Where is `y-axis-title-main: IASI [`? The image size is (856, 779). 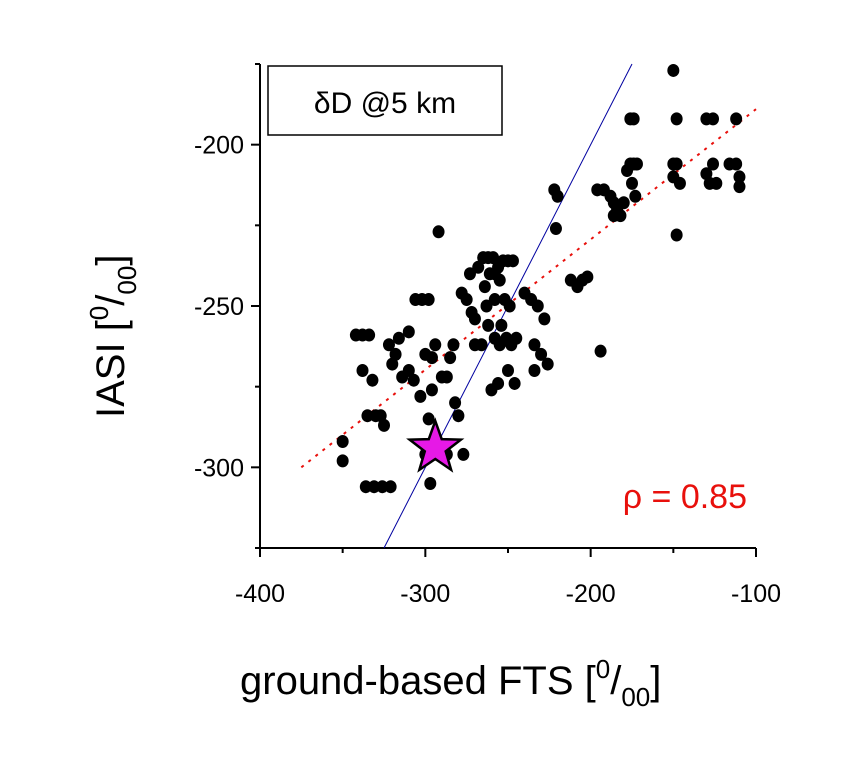
y-axis-title-main: IASI [ is located at coordinates (111, 369).